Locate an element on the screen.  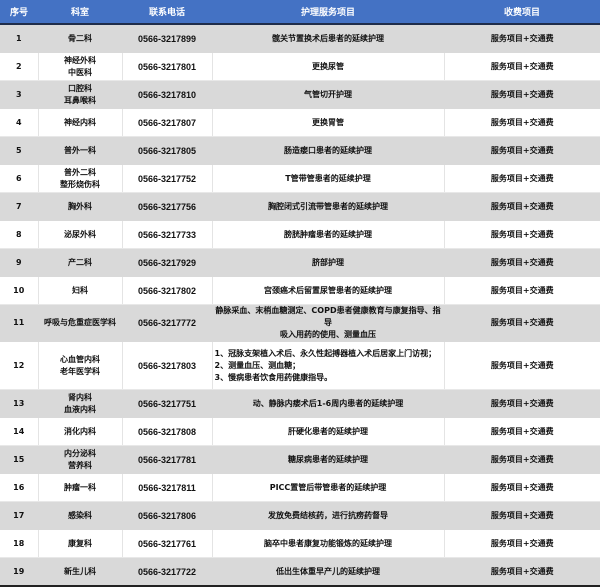
department-line: 泌尿外科 is located at coordinates (80, 234).